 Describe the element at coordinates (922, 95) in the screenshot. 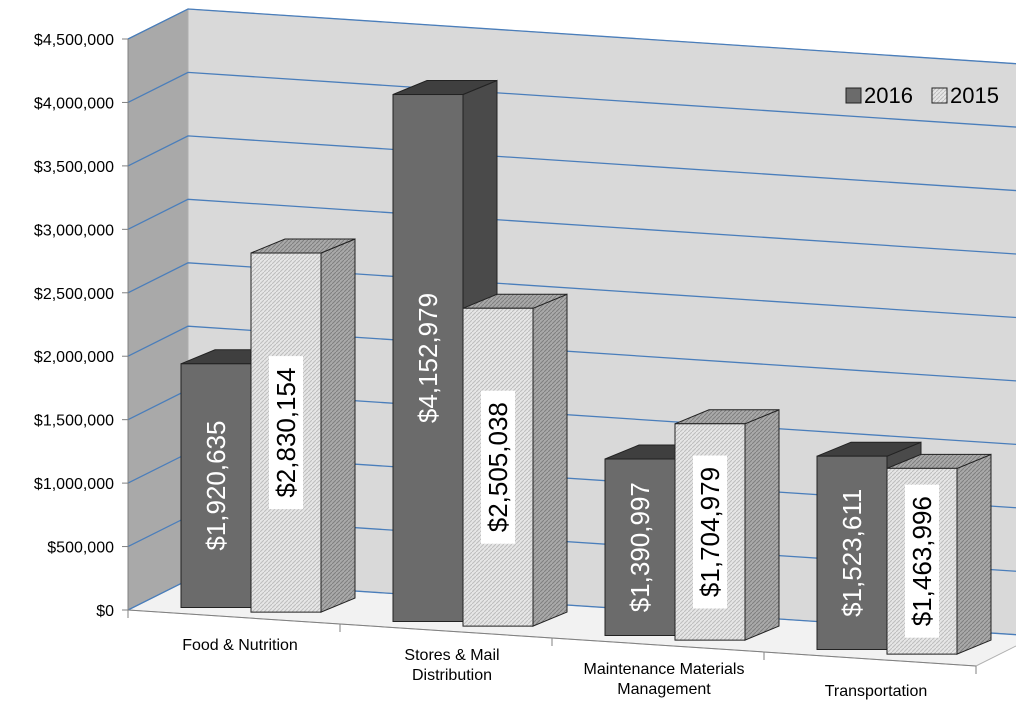

I see `legend: 2016 2015` at that location.